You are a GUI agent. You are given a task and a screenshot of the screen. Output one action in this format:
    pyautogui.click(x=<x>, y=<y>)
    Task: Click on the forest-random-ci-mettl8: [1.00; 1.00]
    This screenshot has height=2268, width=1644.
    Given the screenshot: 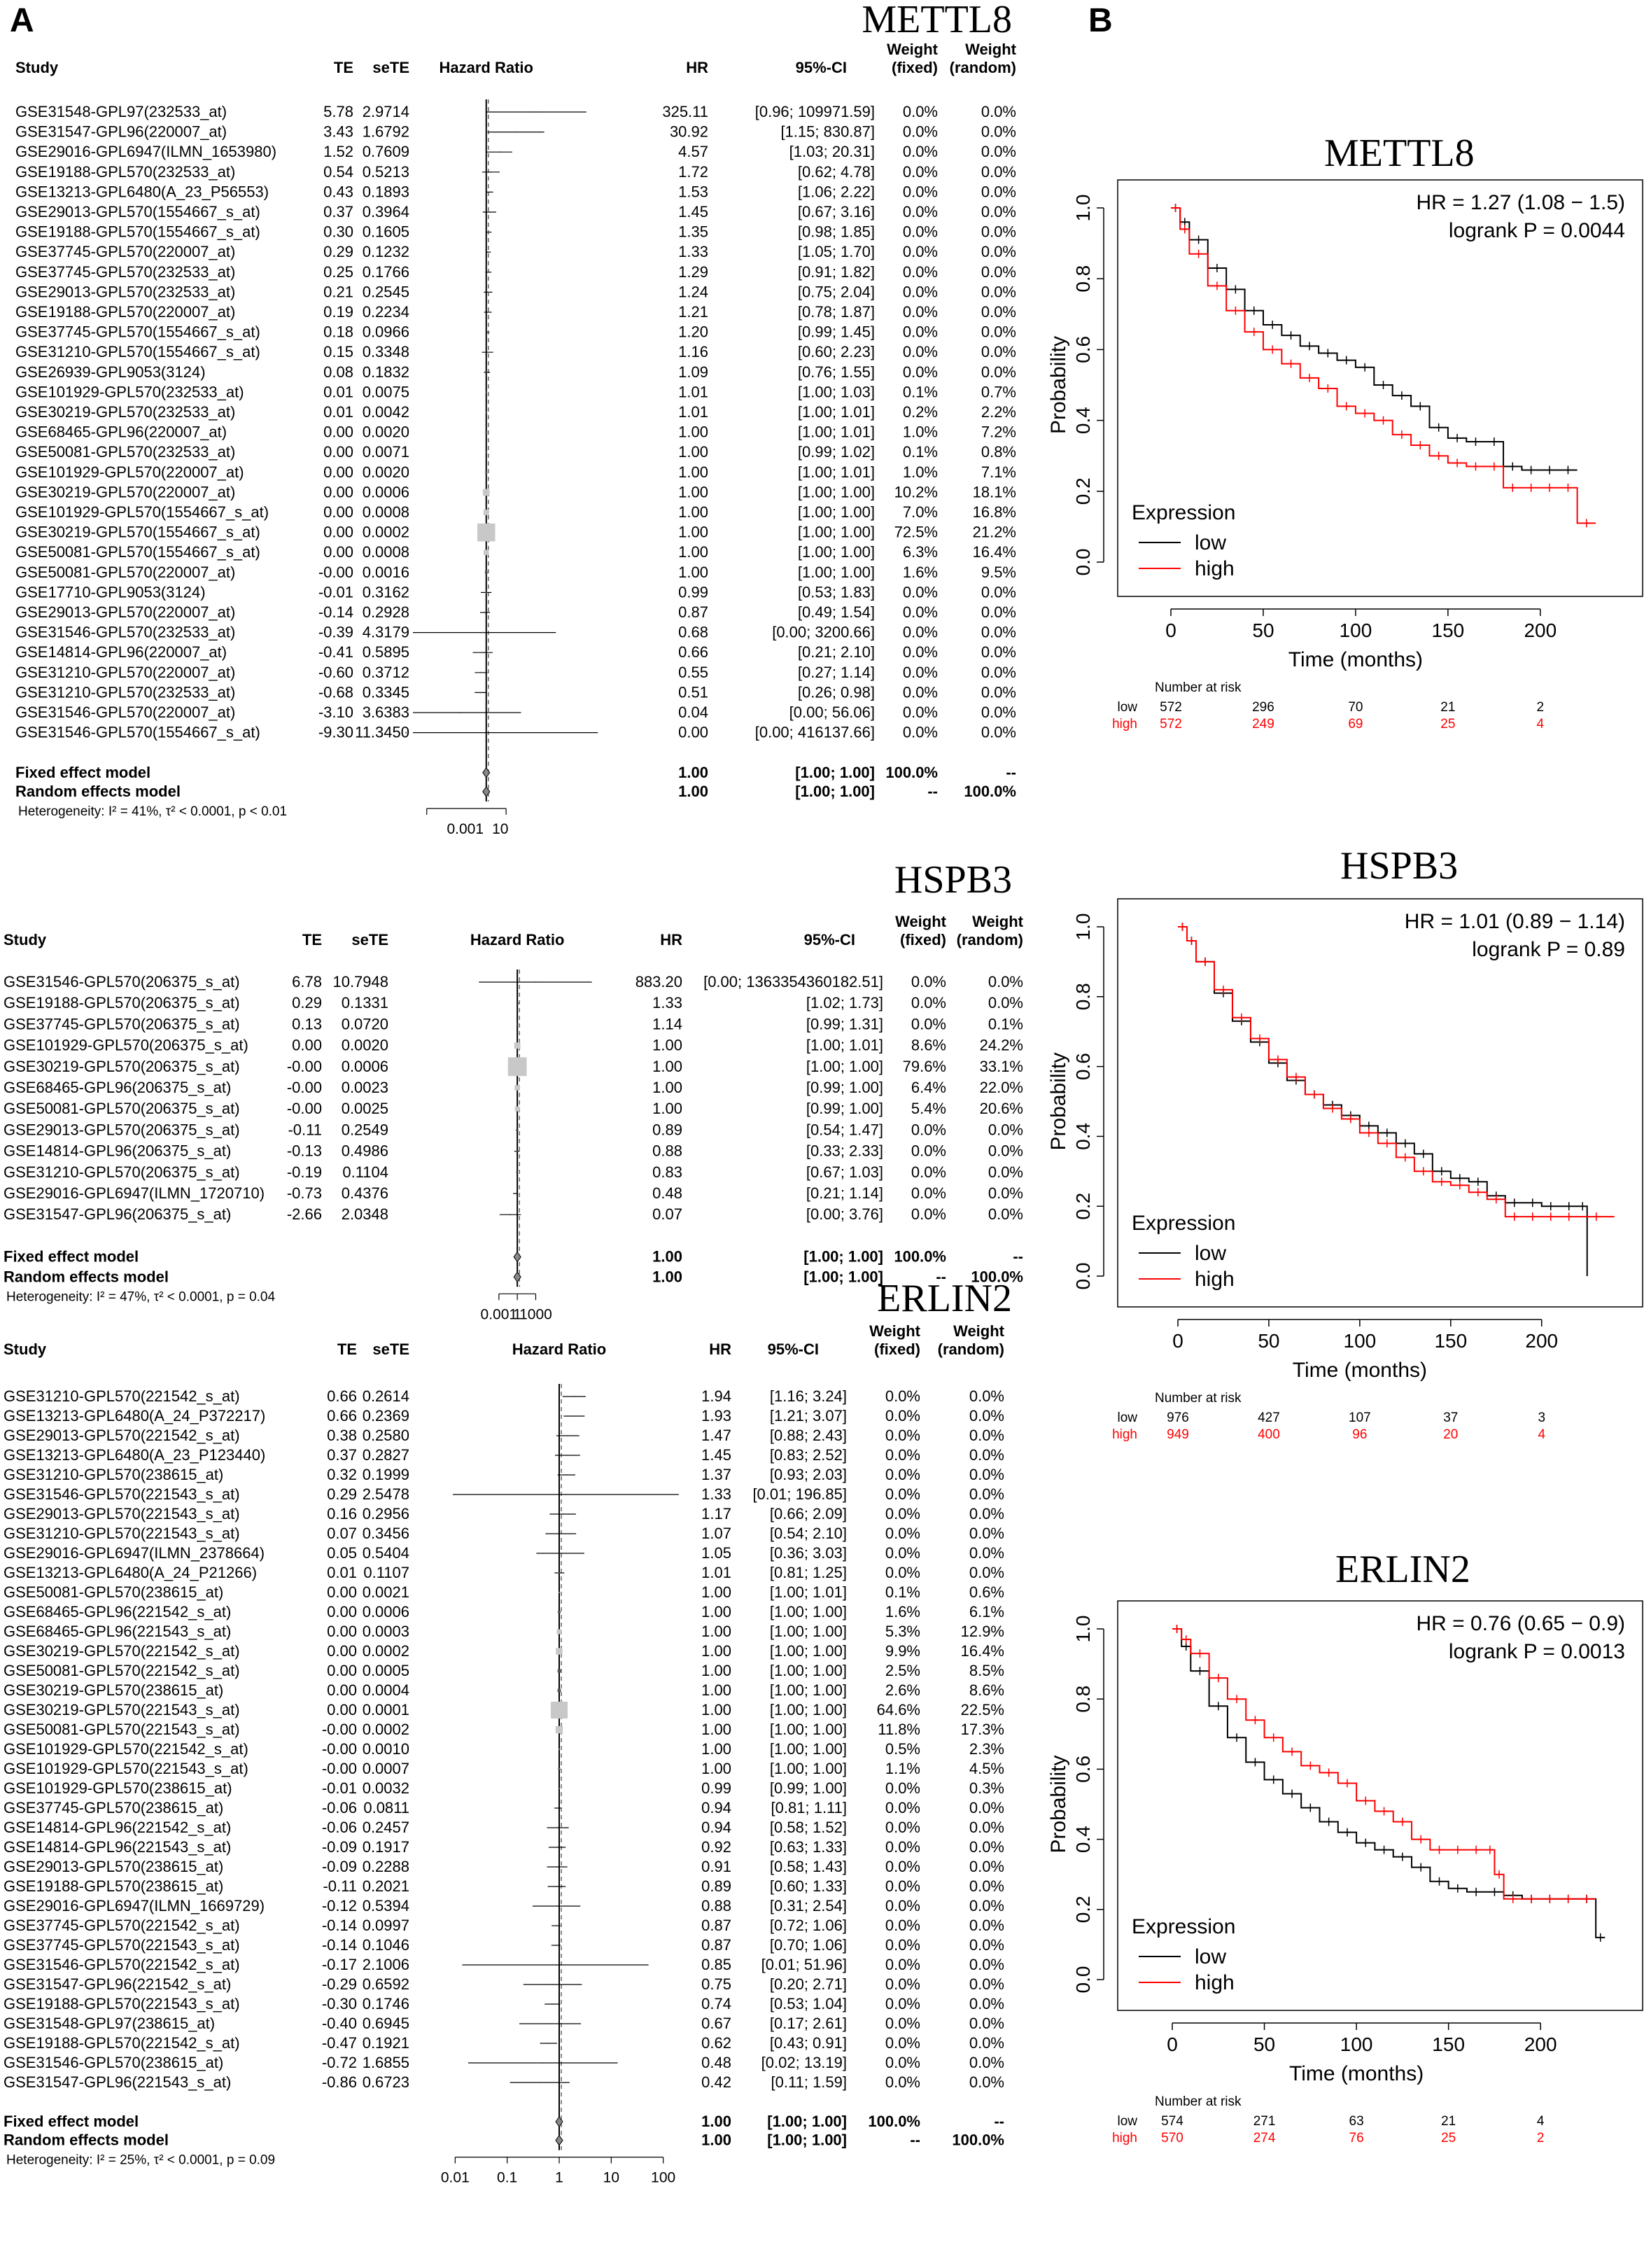 What is the action you would take?
    pyautogui.click(x=835, y=791)
    